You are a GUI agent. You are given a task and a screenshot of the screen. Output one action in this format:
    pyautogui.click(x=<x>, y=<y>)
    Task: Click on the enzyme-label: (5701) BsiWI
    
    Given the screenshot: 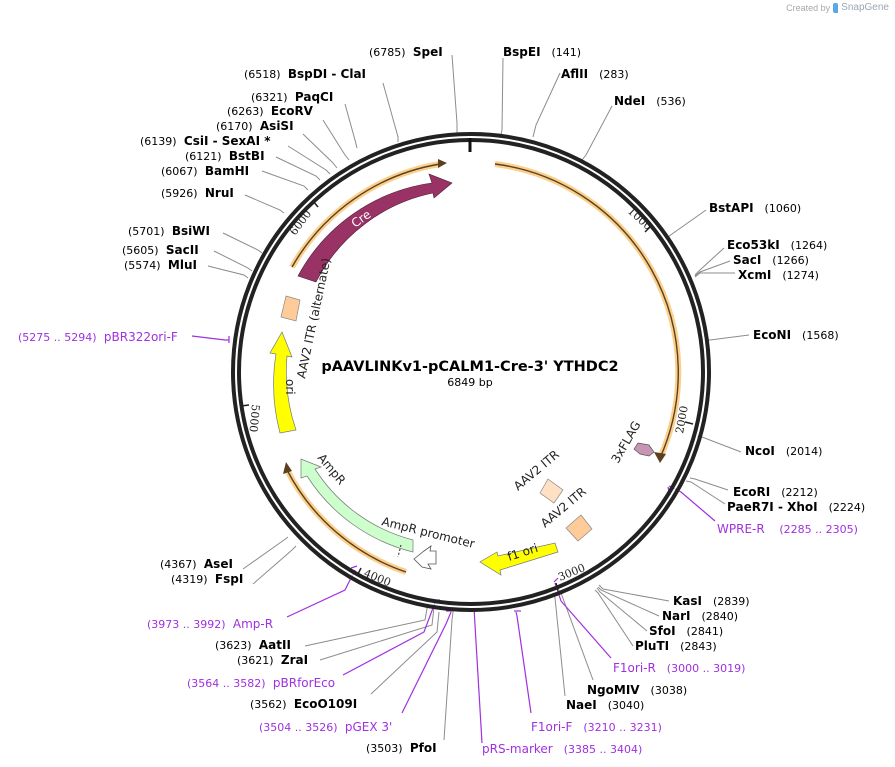 What is the action you would take?
    pyautogui.click(x=169, y=231)
    